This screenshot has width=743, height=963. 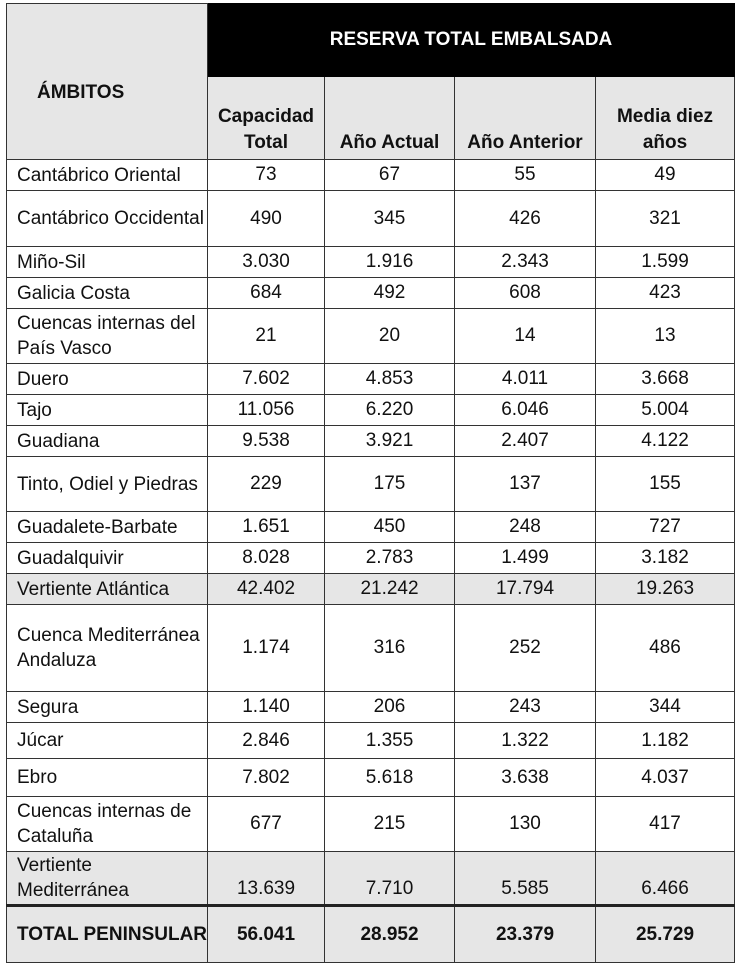 What do you see at coordinates (525, 175) in the screenshot?
I see `cell-value: 55` at bounding box center [525, 175].